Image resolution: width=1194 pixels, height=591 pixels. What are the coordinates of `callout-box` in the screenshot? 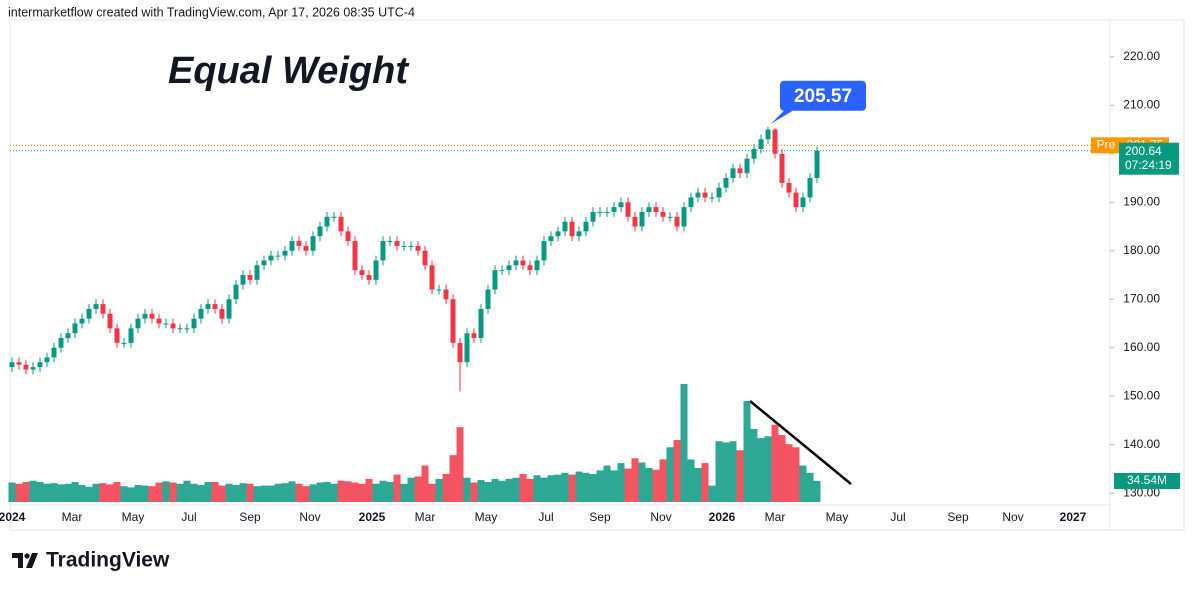 It's located at (823, 95).